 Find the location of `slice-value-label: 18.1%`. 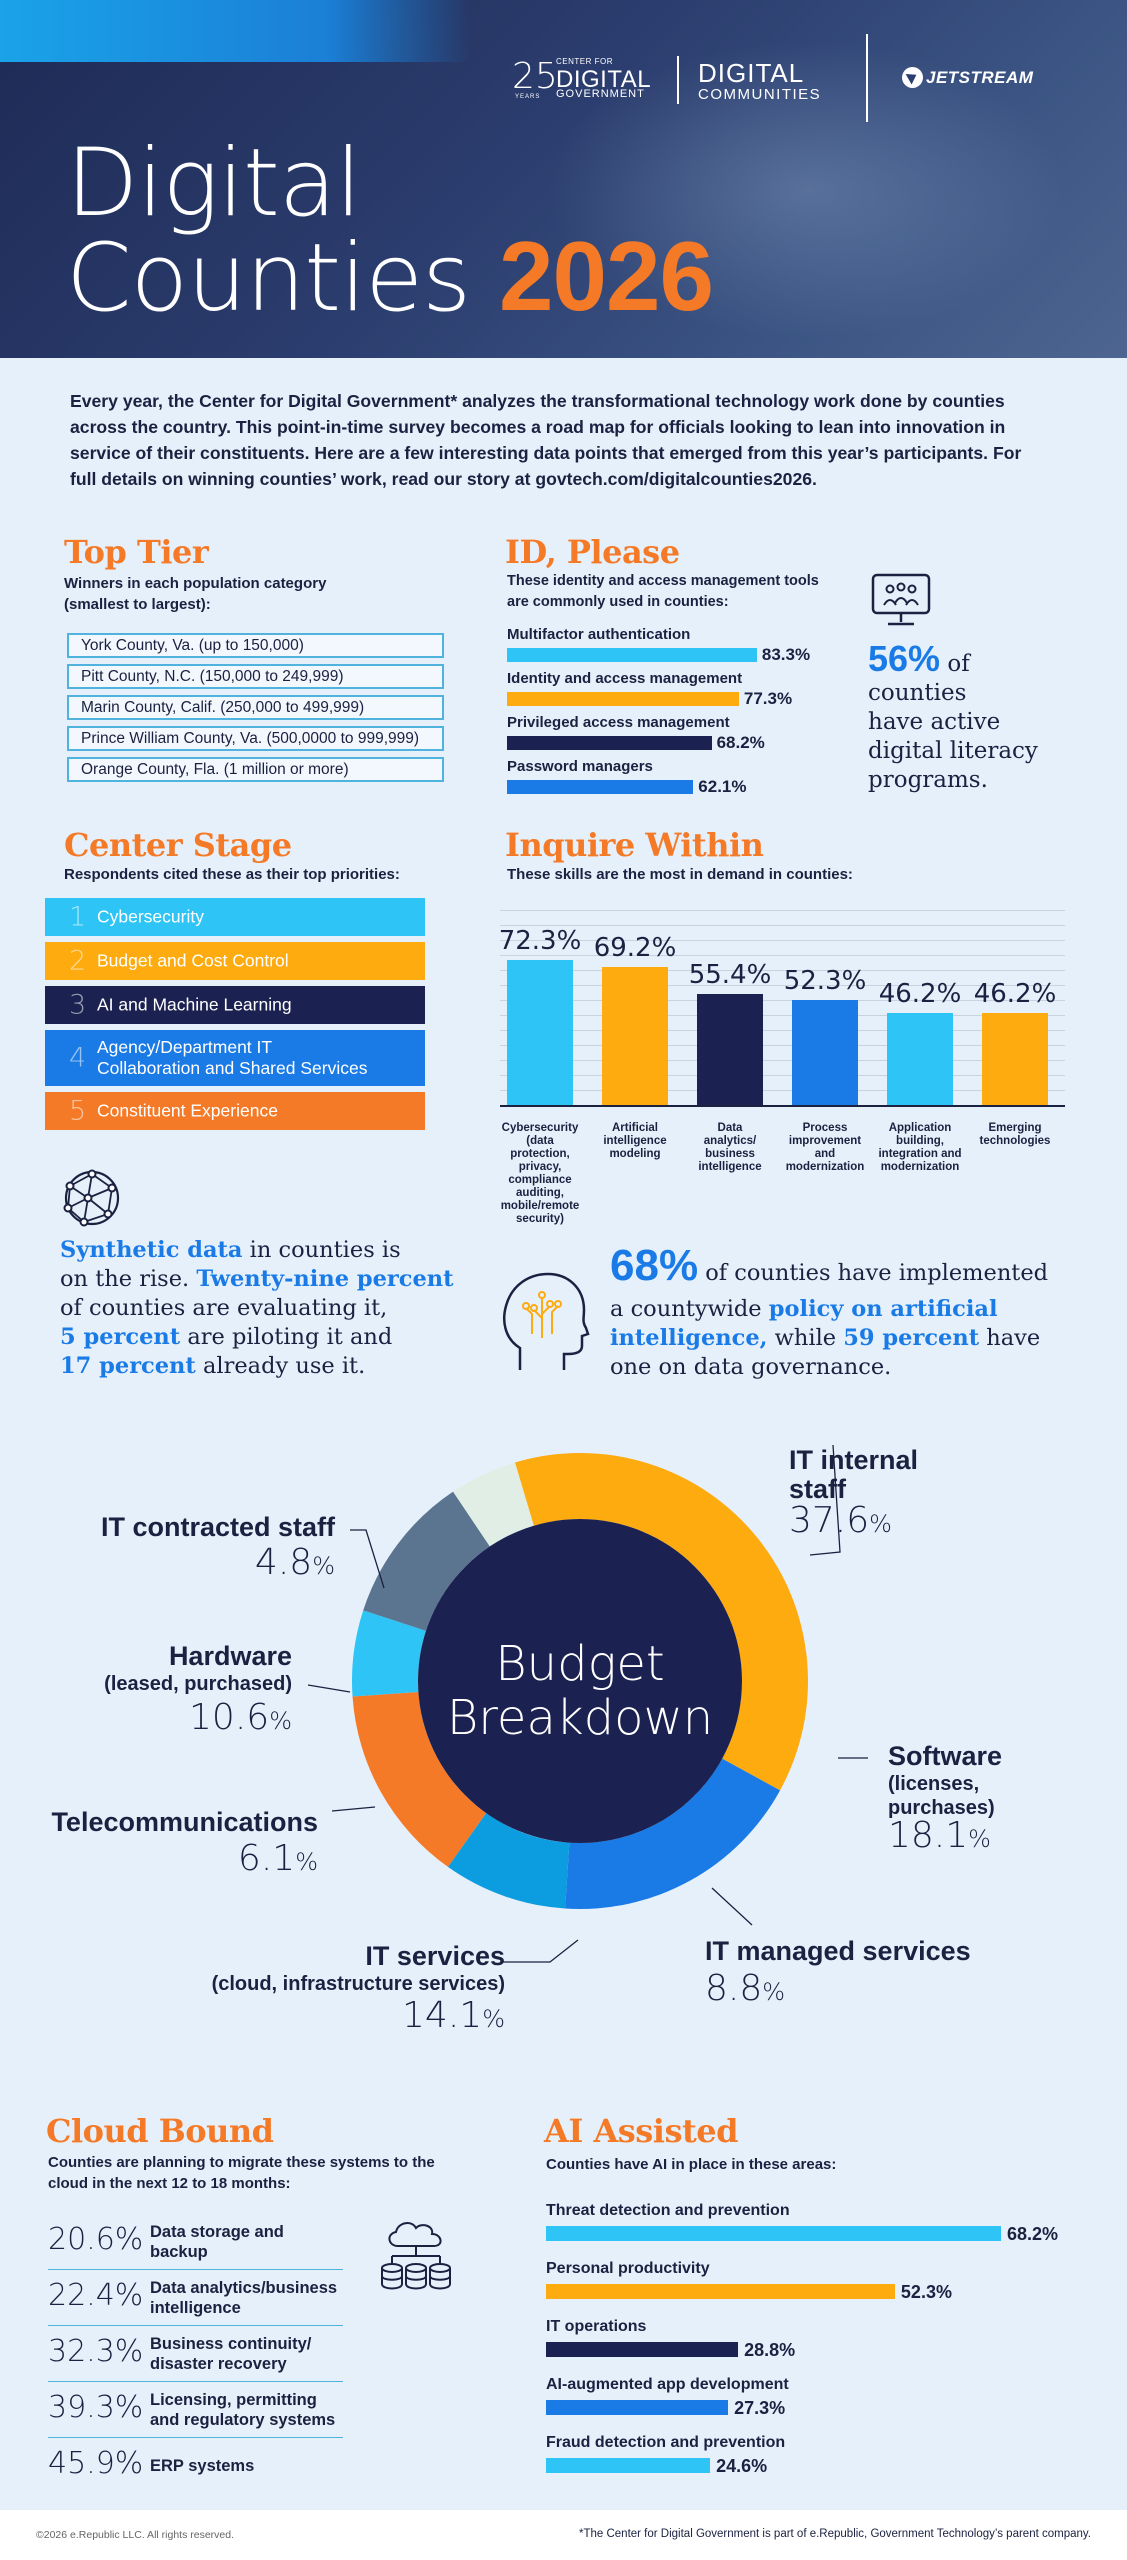

slice-value-label: 18.1% is located at coordinates (939, 1835).